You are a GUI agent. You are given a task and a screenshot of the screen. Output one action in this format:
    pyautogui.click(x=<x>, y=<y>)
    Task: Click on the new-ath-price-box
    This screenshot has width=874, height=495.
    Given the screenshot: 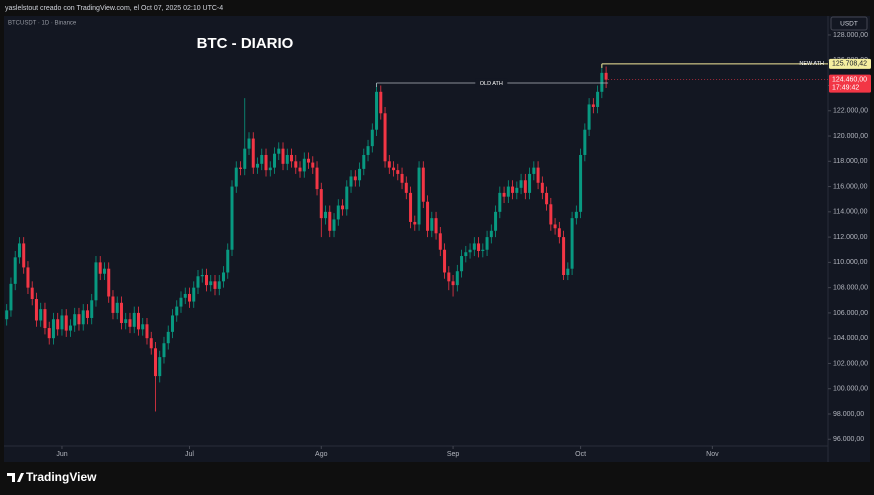 What is the action you would take?
    pyautogui.click(x=850, y=63)
    